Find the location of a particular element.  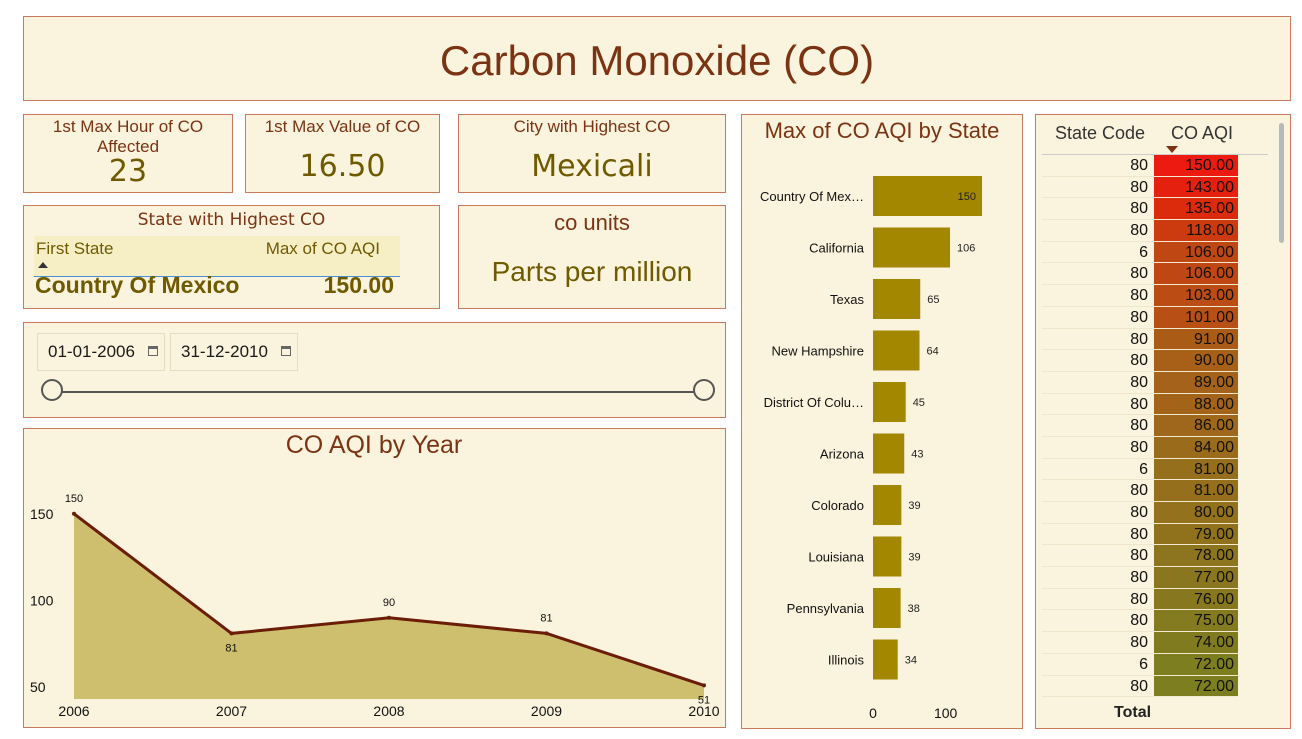

value-label: 45 is located at coordinates (919, 403).